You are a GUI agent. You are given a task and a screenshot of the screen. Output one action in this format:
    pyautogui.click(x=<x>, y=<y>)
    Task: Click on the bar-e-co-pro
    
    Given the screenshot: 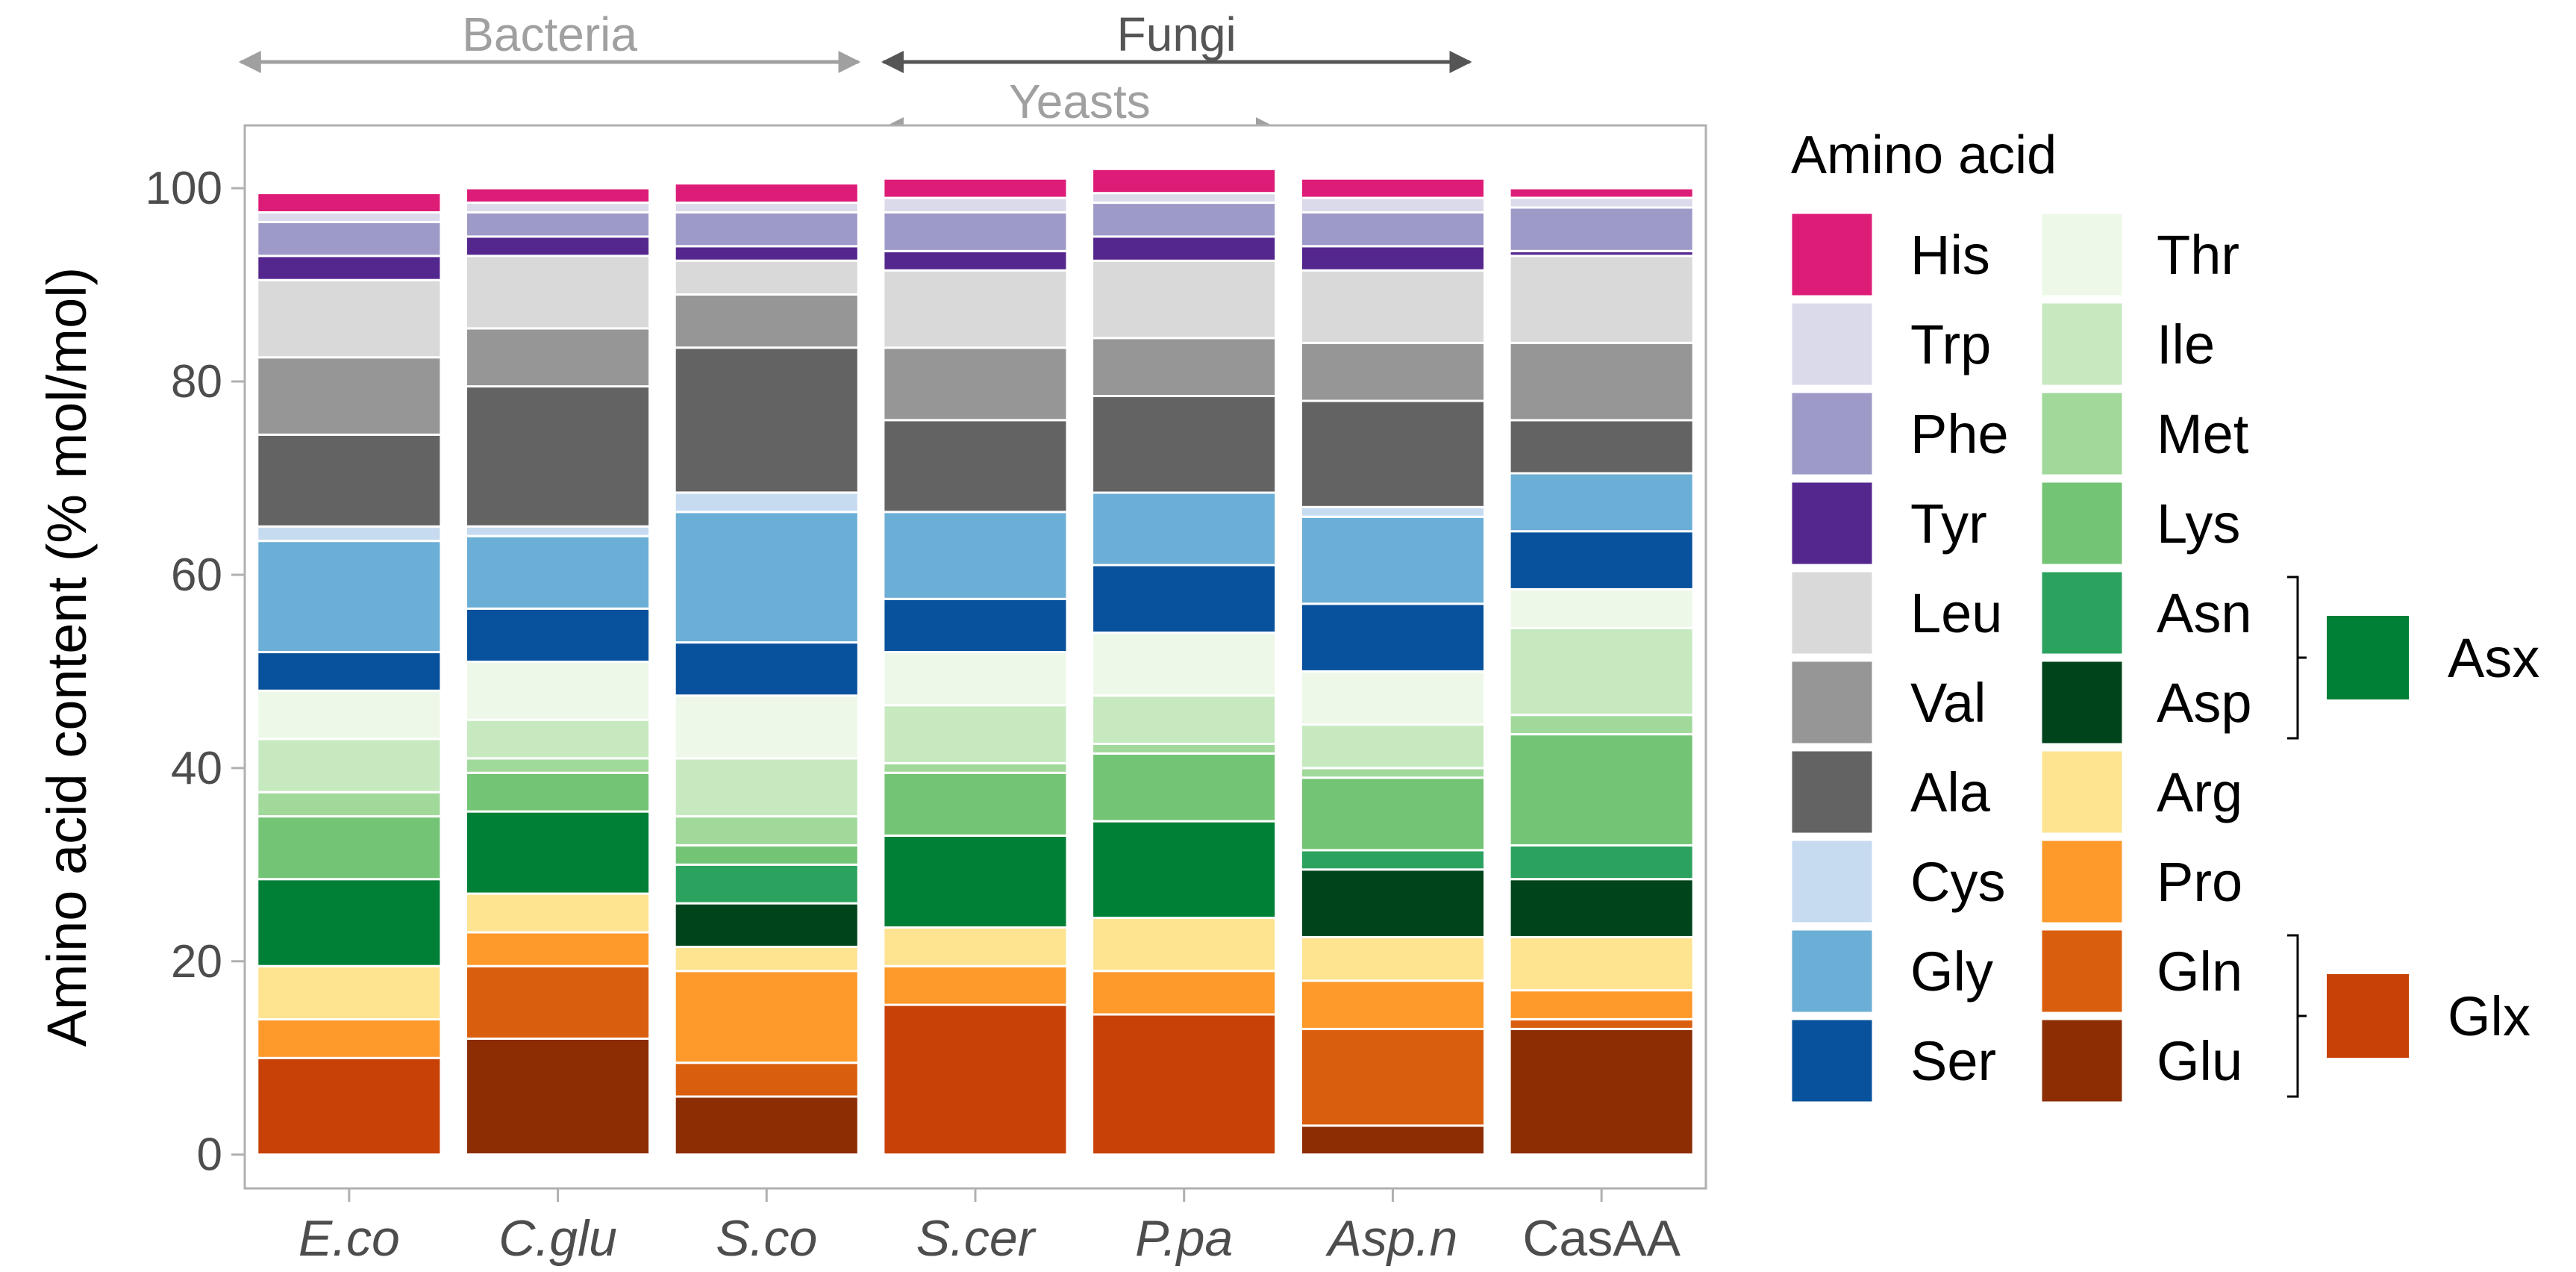 What is the action you would take?
    pyautogui.click(x=349, y=1038)
    